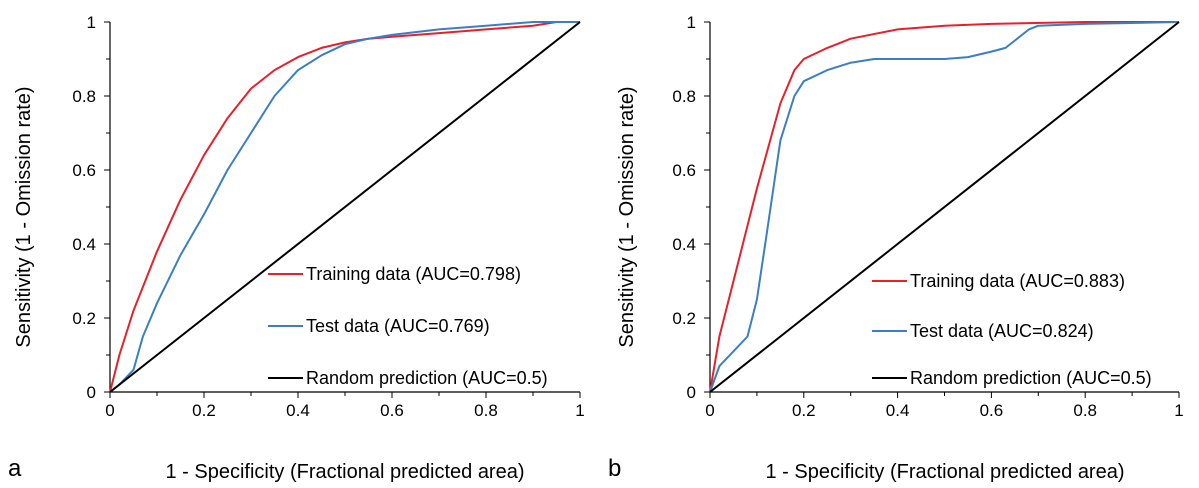 This screenshot has width=1199, height=488. I want to click on legend-label: Test data (AUC=0.824), so click(1002, 331).